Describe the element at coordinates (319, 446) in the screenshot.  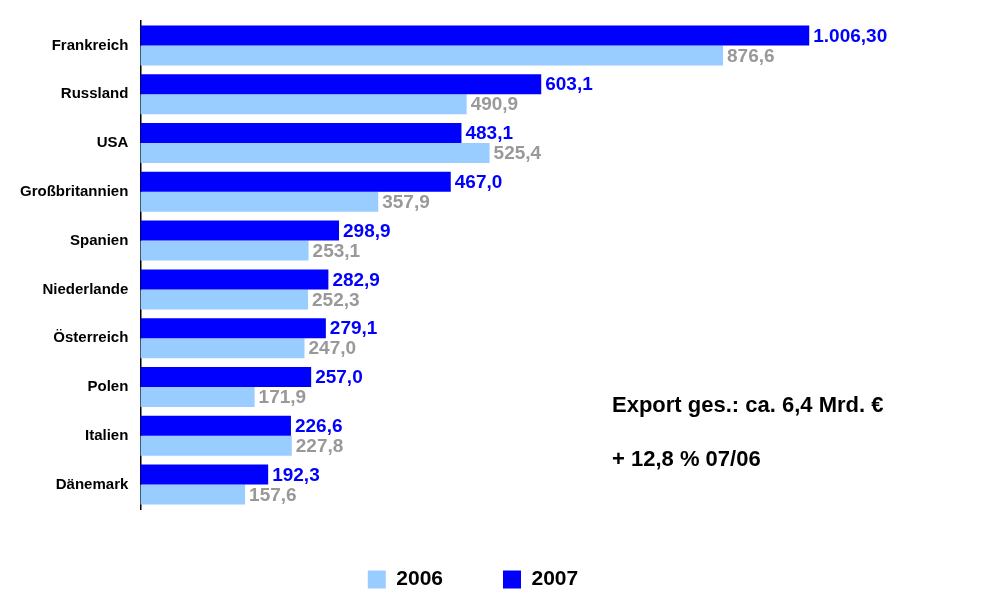
I see `data-label: 227,8` at that location.